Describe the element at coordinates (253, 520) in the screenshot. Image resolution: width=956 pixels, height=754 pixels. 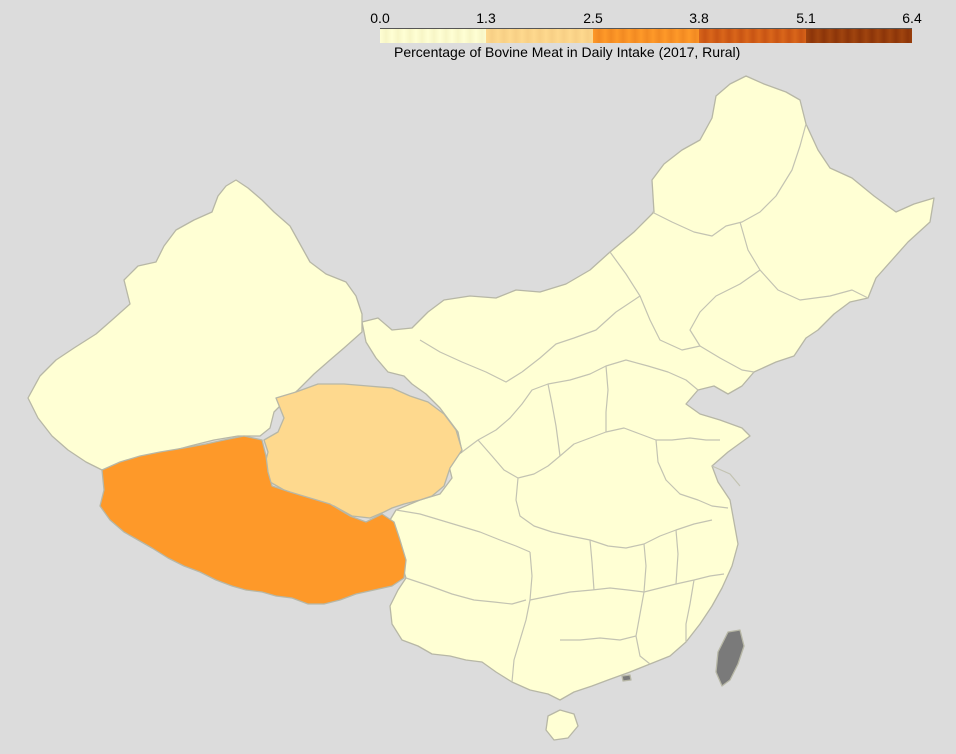
I see `region-tibet` at that location.